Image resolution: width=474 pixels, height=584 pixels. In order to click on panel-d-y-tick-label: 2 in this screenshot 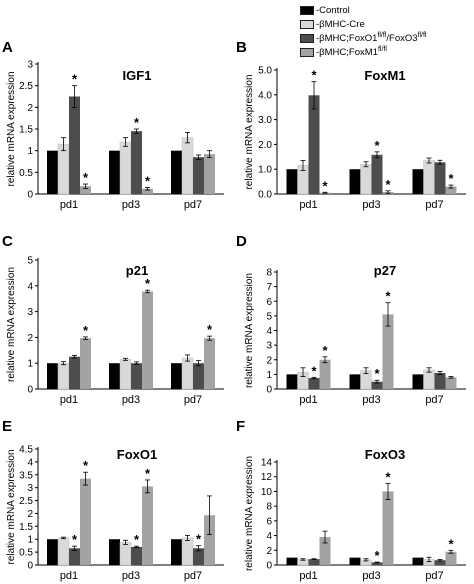, I will do `click(269, 360)`.